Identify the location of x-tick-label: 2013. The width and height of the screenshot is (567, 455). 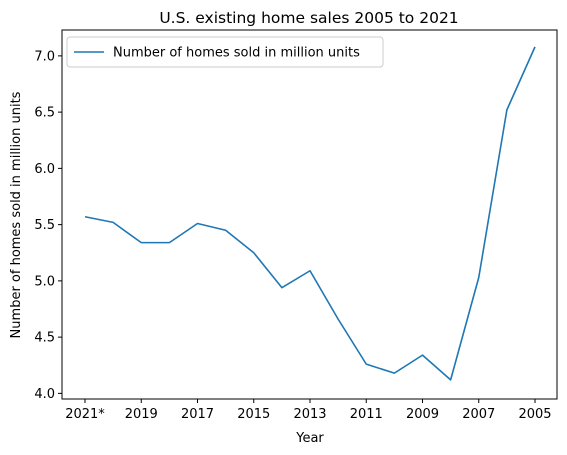
(309, 414).